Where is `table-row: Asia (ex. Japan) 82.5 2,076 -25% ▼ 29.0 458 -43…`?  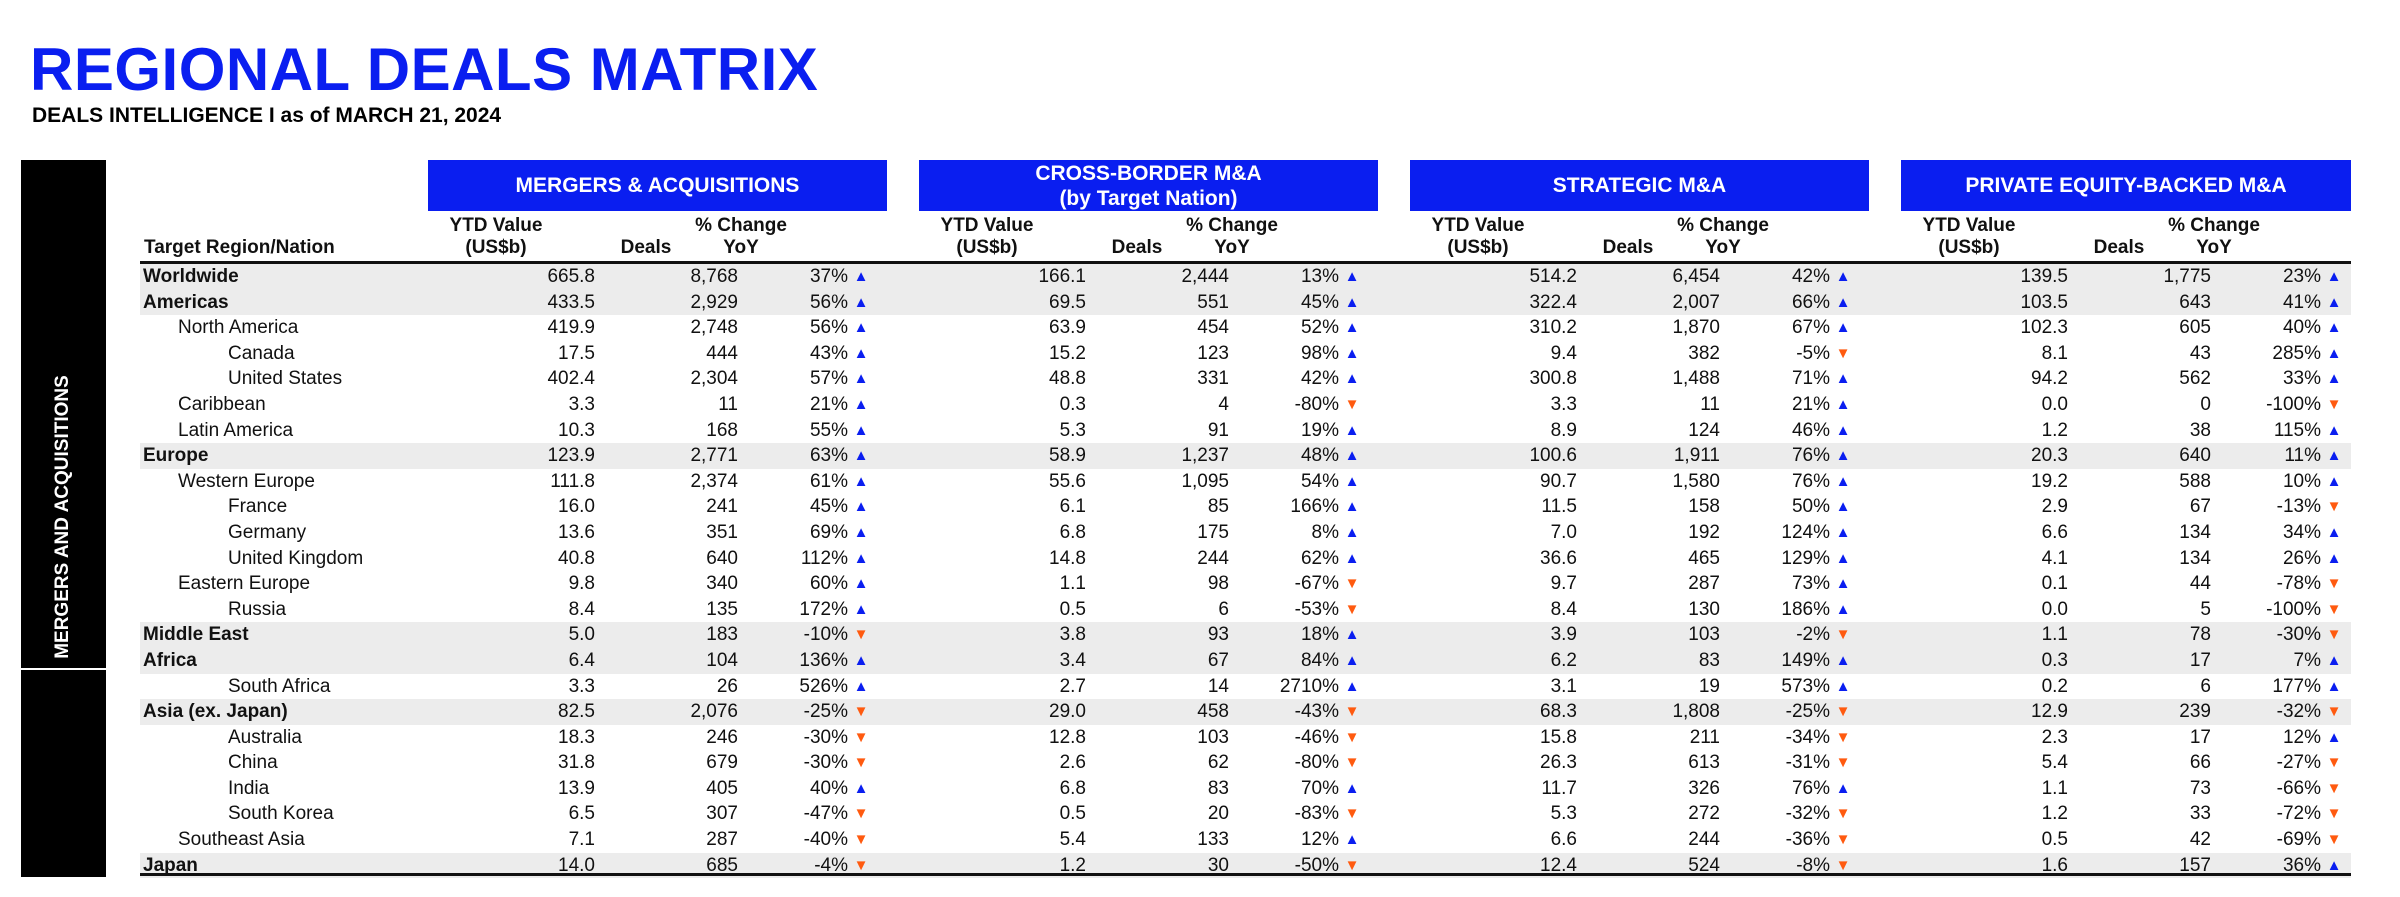
table-row: Asia (ex. Japan) 82.5 2,076 -25% ▼ 29.0 458 -43… is located at coordinates (1245, 712).